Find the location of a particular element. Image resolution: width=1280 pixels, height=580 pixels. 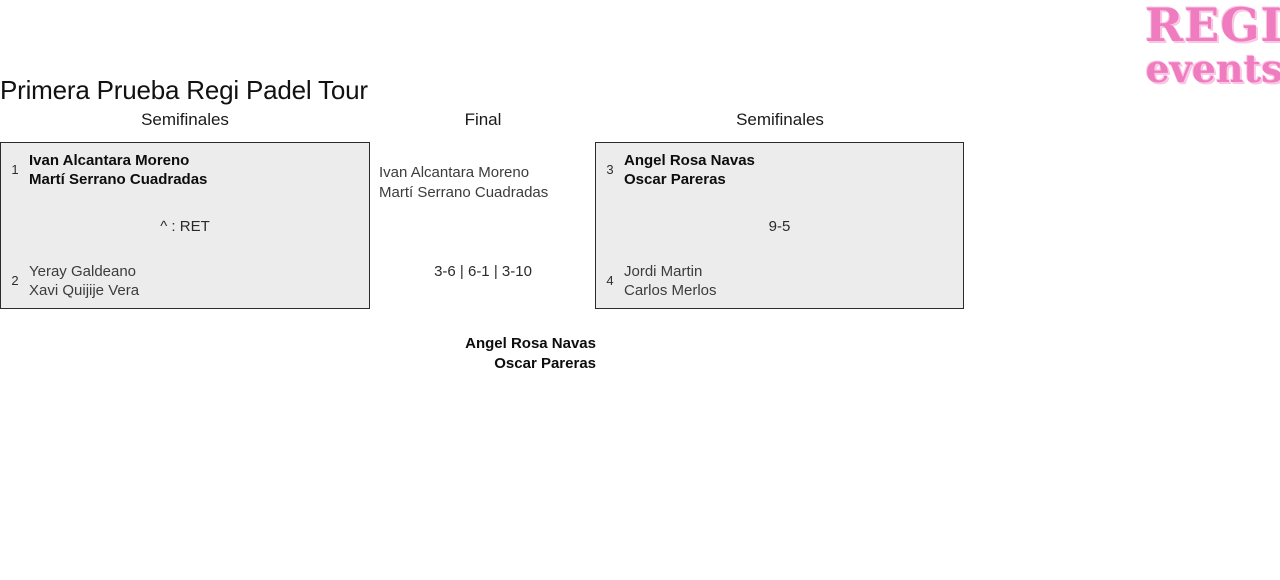

champion-team: Angel Rosa Navas Oscar Pareras is located at coordinates (524, 353).